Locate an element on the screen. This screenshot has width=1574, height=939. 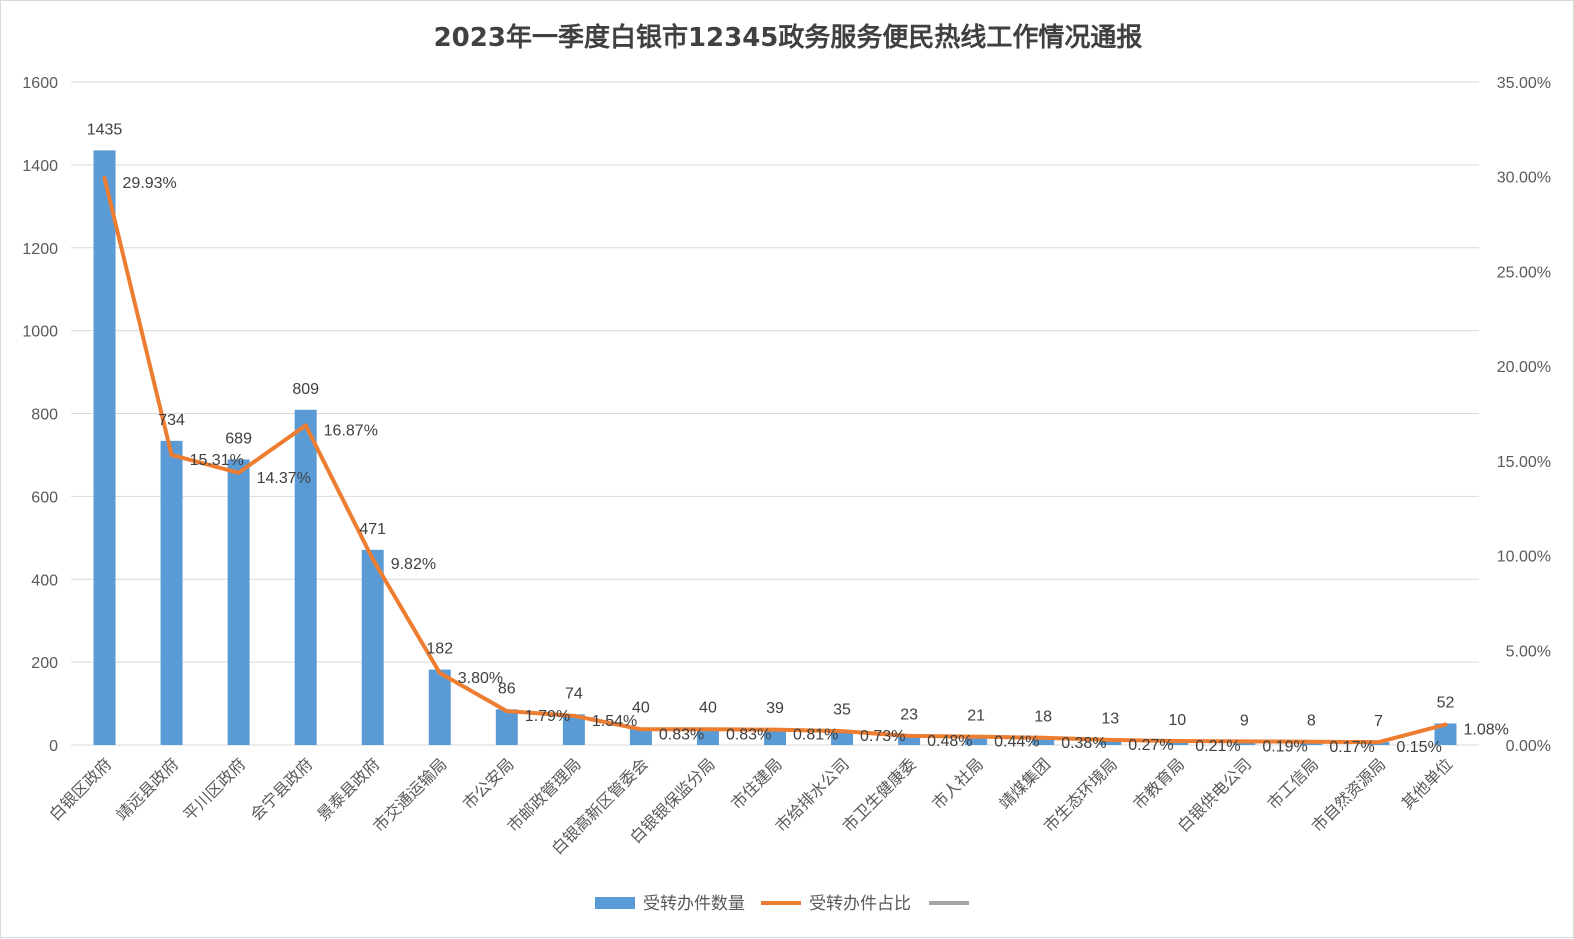
line-data-label: 0.15% is located at coordinates (1418, 747).